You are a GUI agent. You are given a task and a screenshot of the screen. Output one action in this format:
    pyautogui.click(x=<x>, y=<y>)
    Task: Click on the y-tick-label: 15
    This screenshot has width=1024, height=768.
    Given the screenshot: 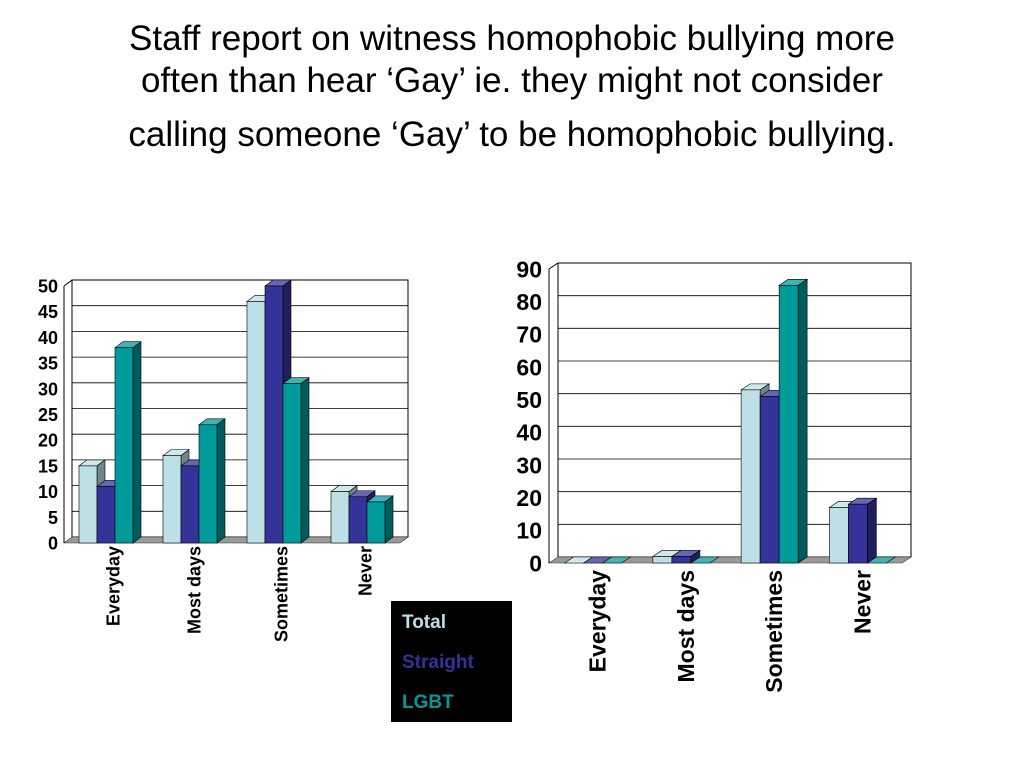 What is the action you would take?
    pyautogui.click(x=48, y=466)
    